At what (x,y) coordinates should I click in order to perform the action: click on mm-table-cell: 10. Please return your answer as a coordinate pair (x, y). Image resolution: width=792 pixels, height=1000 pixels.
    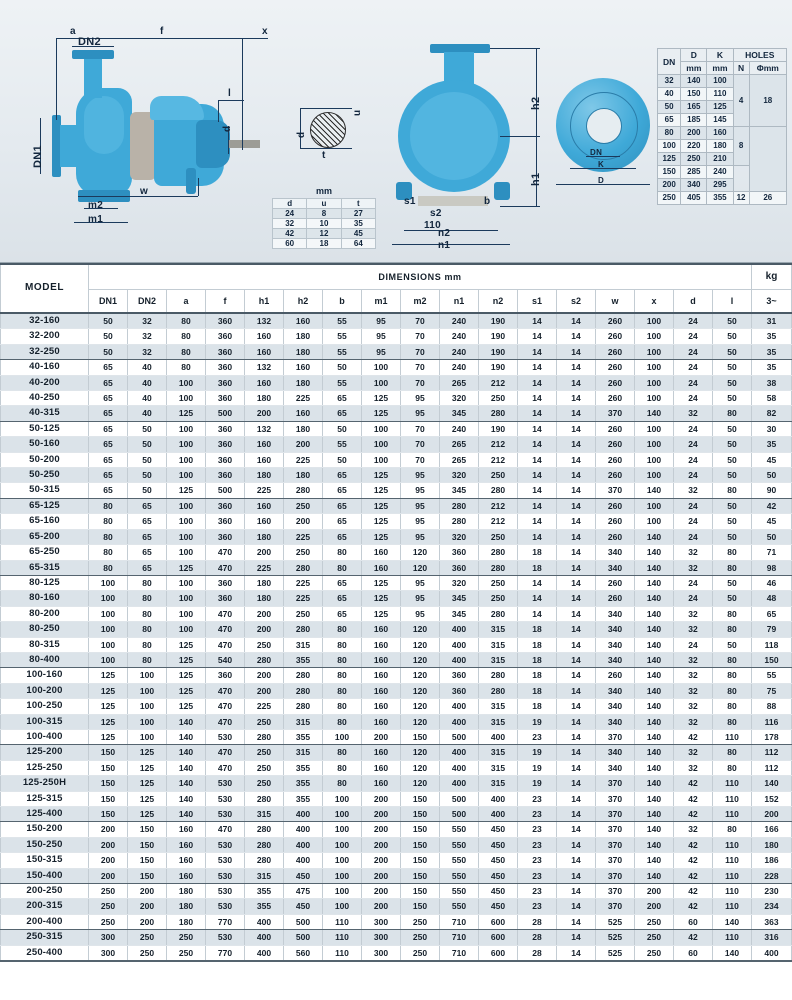
    Looking at the image, I should click on (324, 223).